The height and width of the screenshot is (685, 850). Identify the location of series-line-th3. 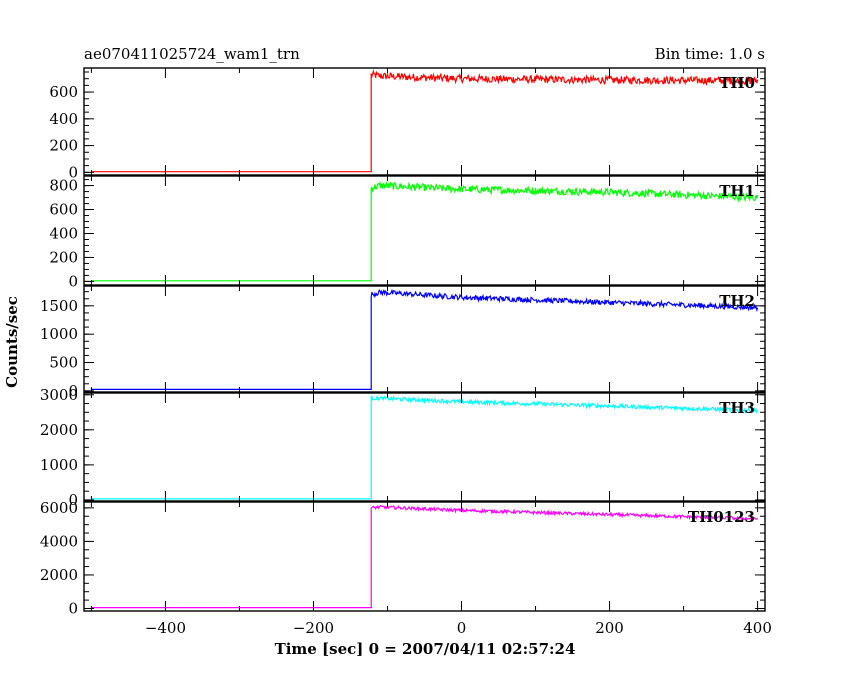
(425, 447).